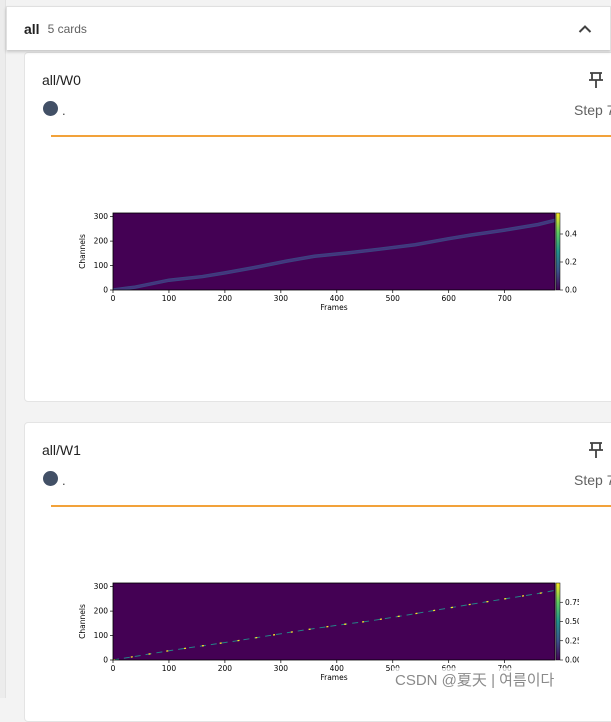 The width and height of the screenshot is (611, 722). I want to click on colorbar-tick-label: 0.50, so click(572, 621).